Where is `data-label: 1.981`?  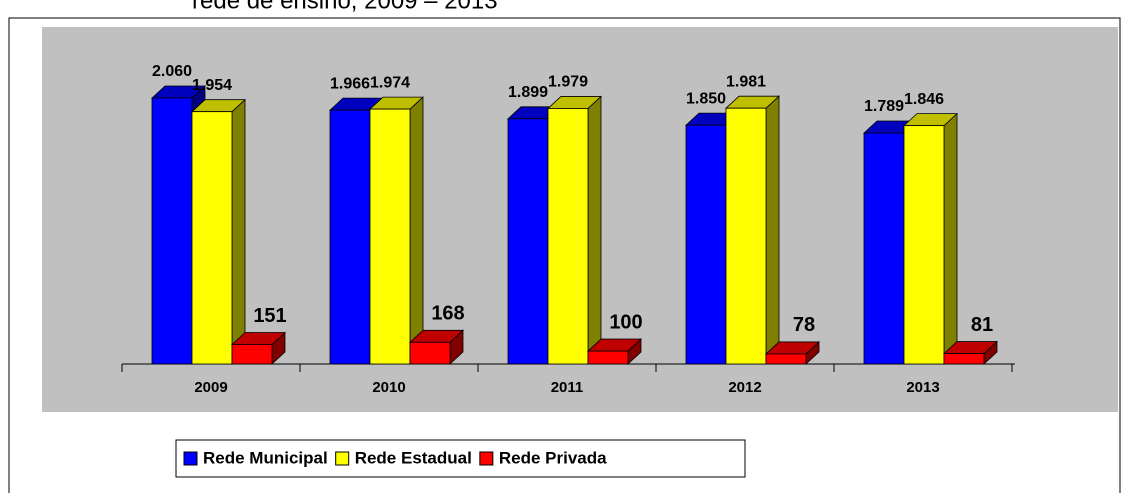 data-label: 1.981 is located at coordinates (746, 81).